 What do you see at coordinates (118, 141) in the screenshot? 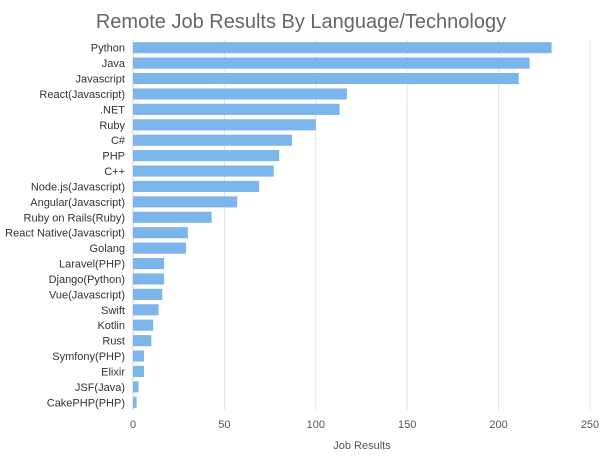
I see `category-label: C#` at bounding box center [118, 141].